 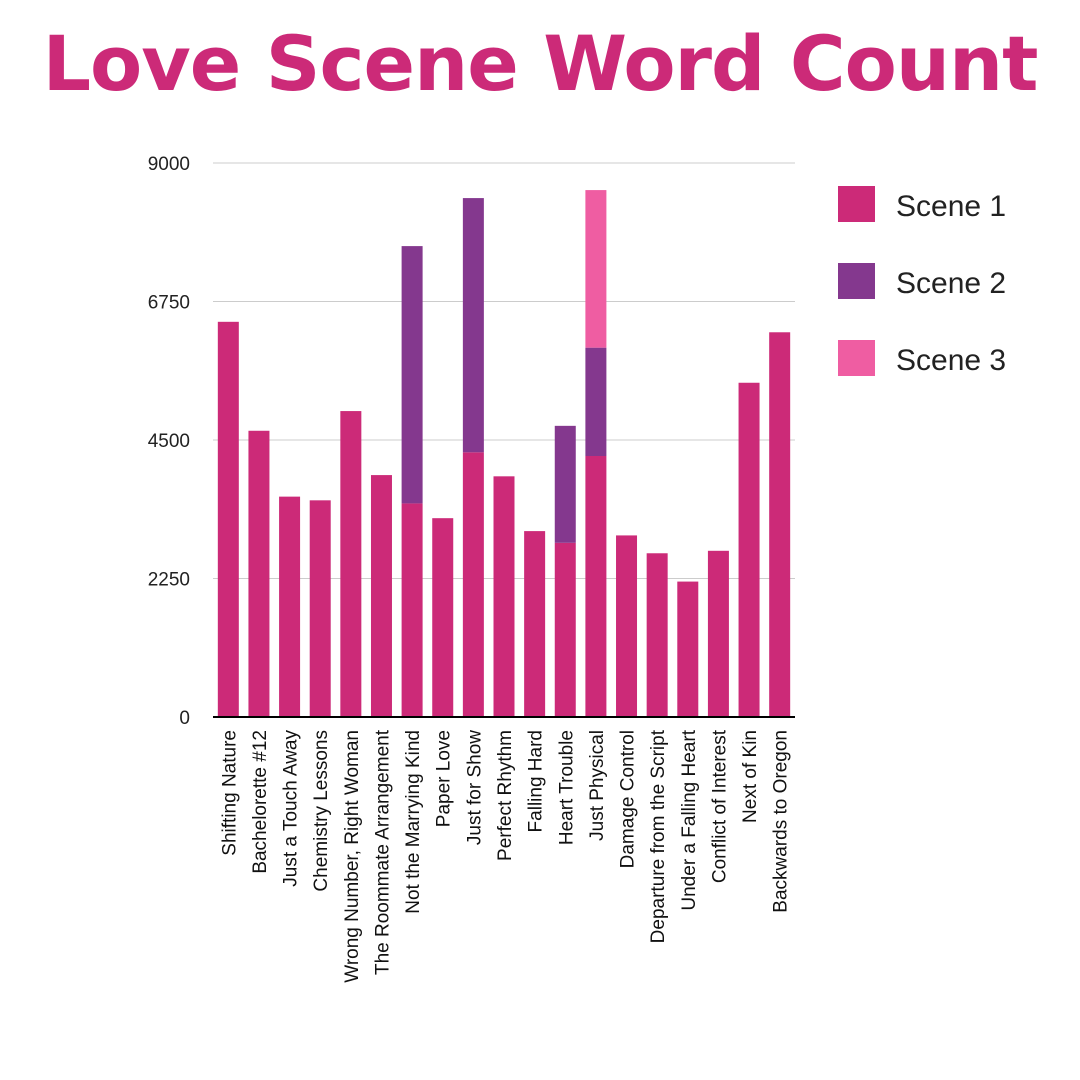 I want to click on x-tick-label: Not the Marrying Kind, so click(x=413, y=822).